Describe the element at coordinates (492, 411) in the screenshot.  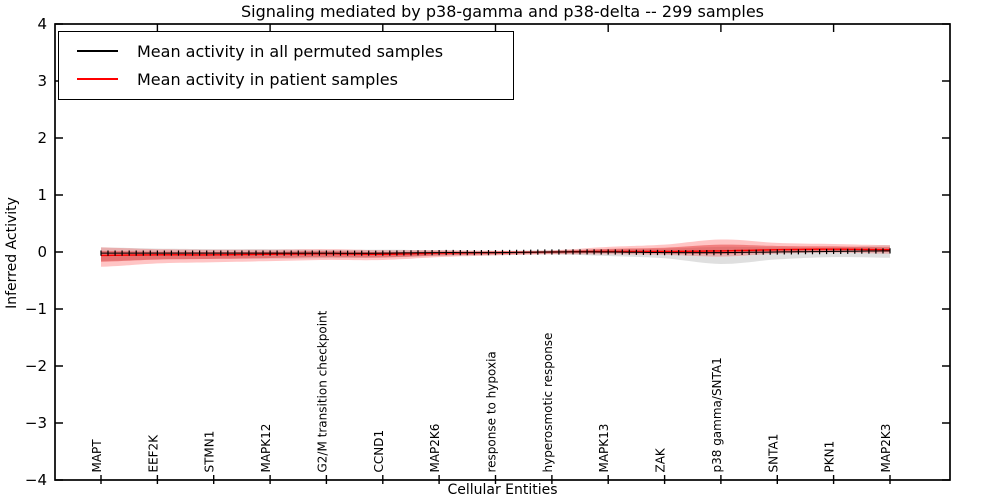
I see `category-label: response to hypoxia` at that location.